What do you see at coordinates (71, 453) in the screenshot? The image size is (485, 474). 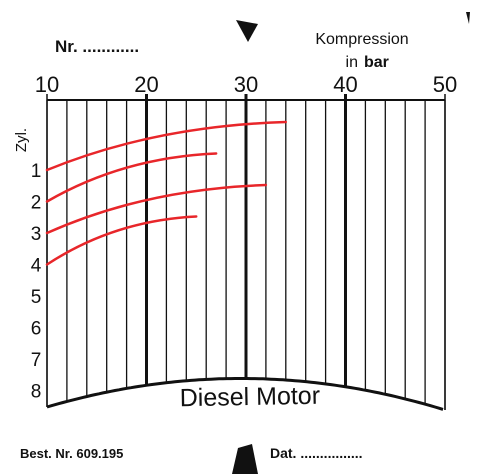 I see `order-number: Best. Nr. 609.195` at bounding box center [71, 453].